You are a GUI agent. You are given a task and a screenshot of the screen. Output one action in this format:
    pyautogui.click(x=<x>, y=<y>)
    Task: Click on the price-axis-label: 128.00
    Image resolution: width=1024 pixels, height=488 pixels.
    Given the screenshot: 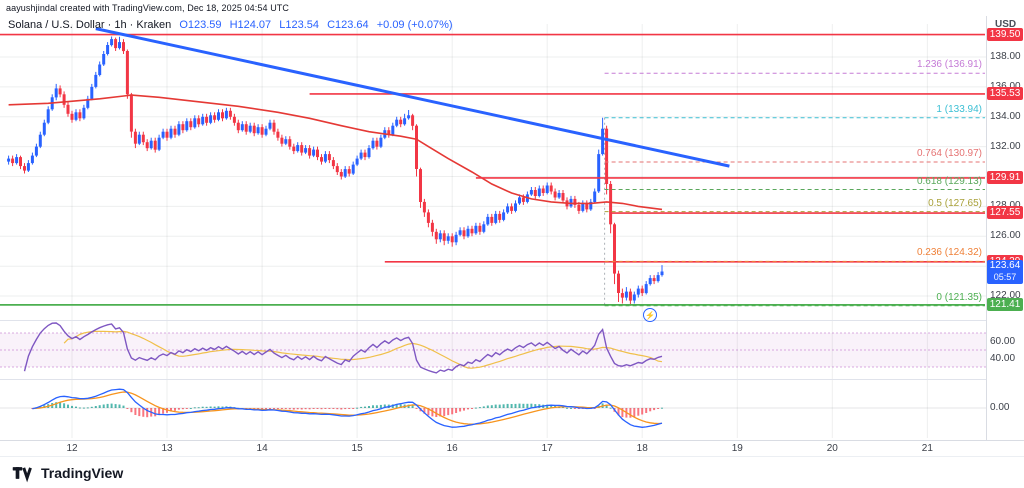 What is the action you would take?
    pyautogui.click(x=1005, y=205)
    